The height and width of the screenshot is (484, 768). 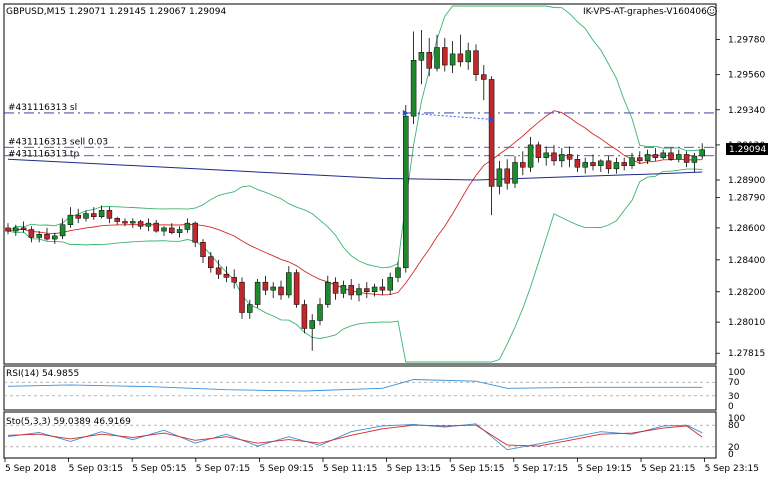 I want to click on trade-arrow, so click(x=448, y=116).